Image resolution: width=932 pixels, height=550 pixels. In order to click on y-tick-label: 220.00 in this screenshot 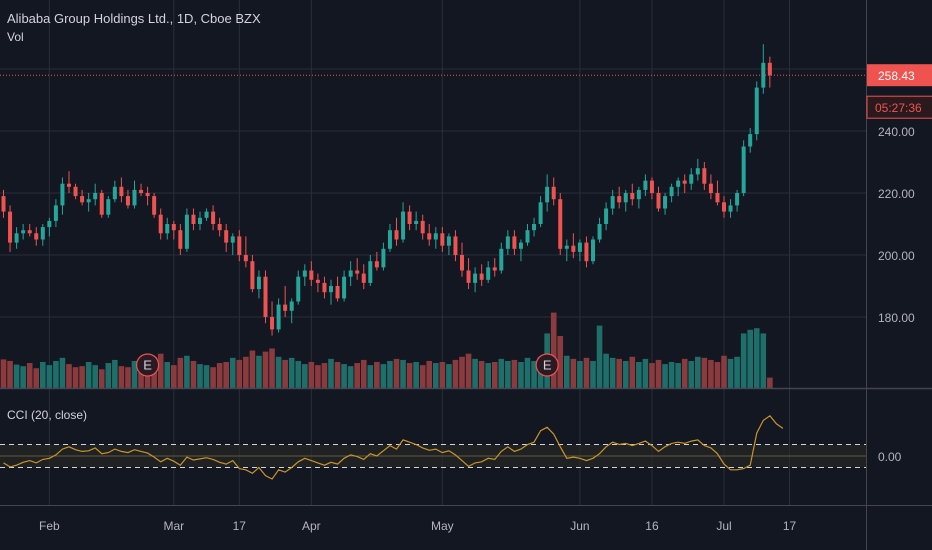, I will do `click(896, 194)`.